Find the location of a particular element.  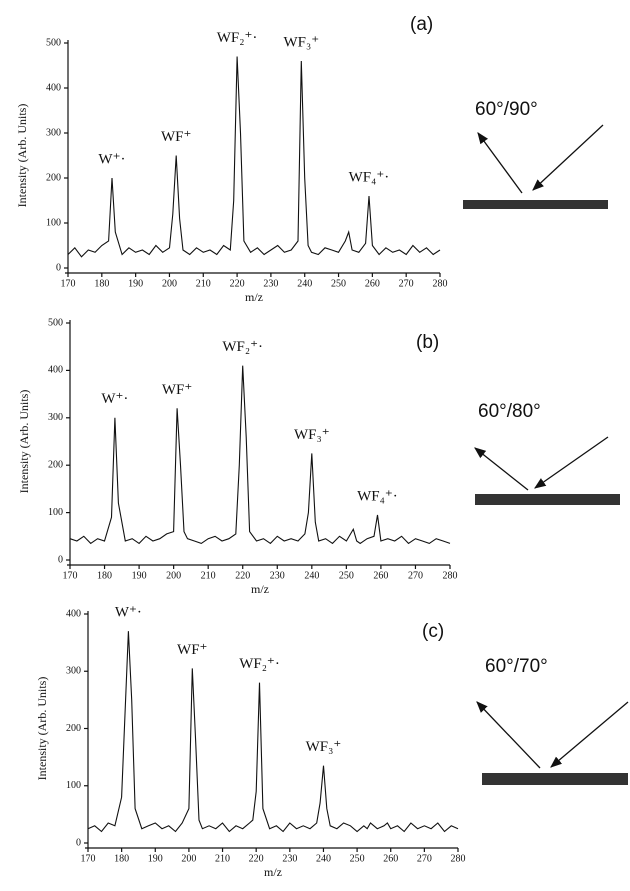

panel-label: (b) is located at coordinates (427, 342).